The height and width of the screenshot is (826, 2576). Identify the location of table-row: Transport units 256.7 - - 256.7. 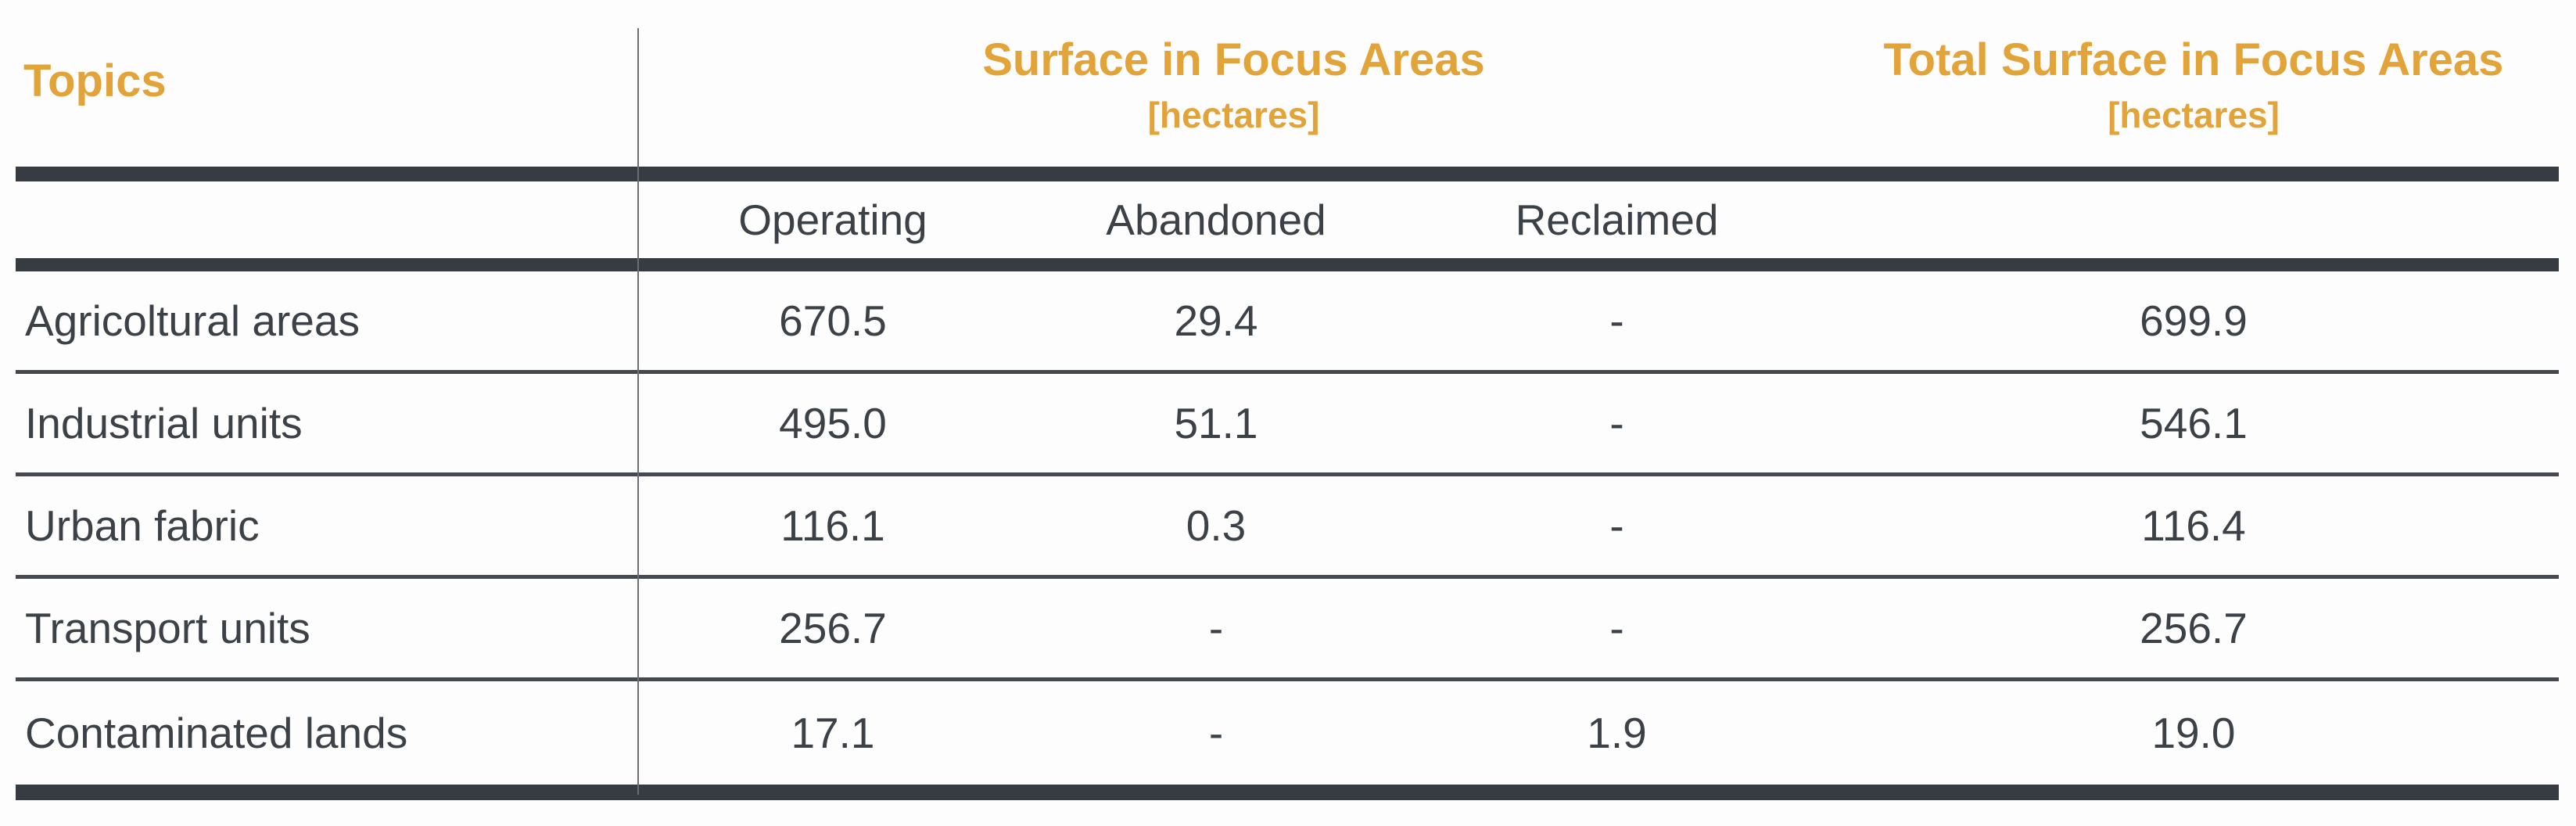
(1287, 630).